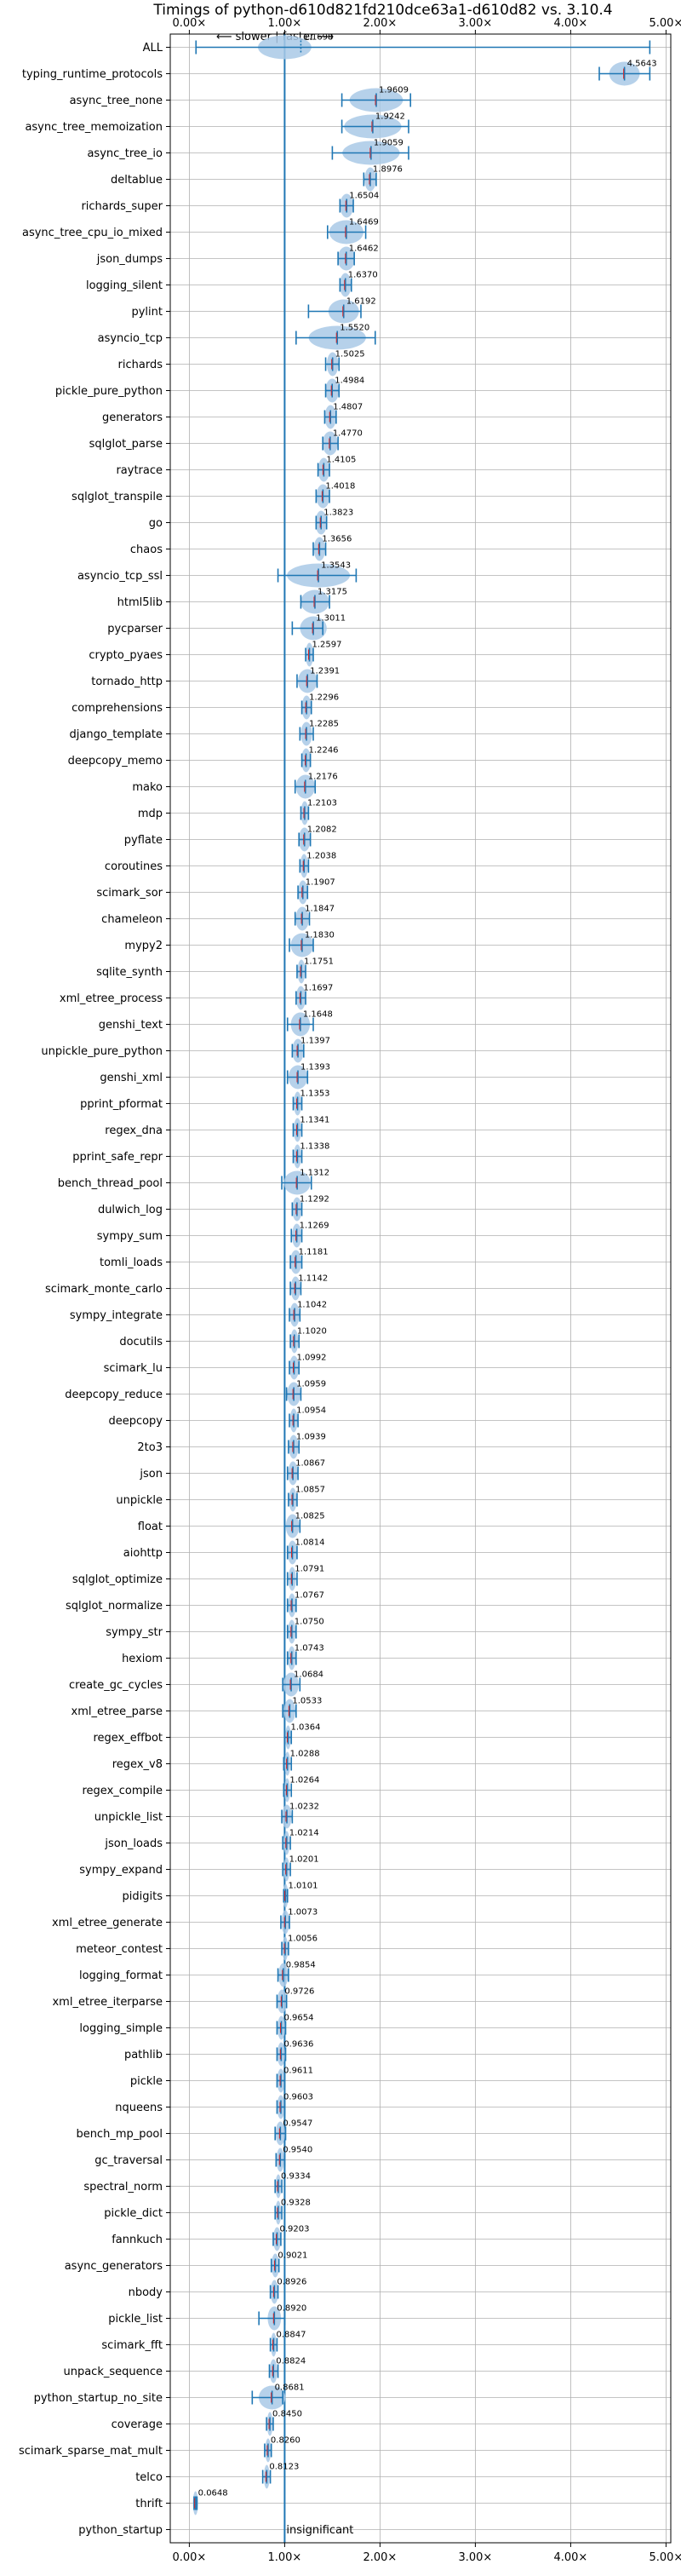  I want to click on value-label: 1.0959, so click(311, 1384).